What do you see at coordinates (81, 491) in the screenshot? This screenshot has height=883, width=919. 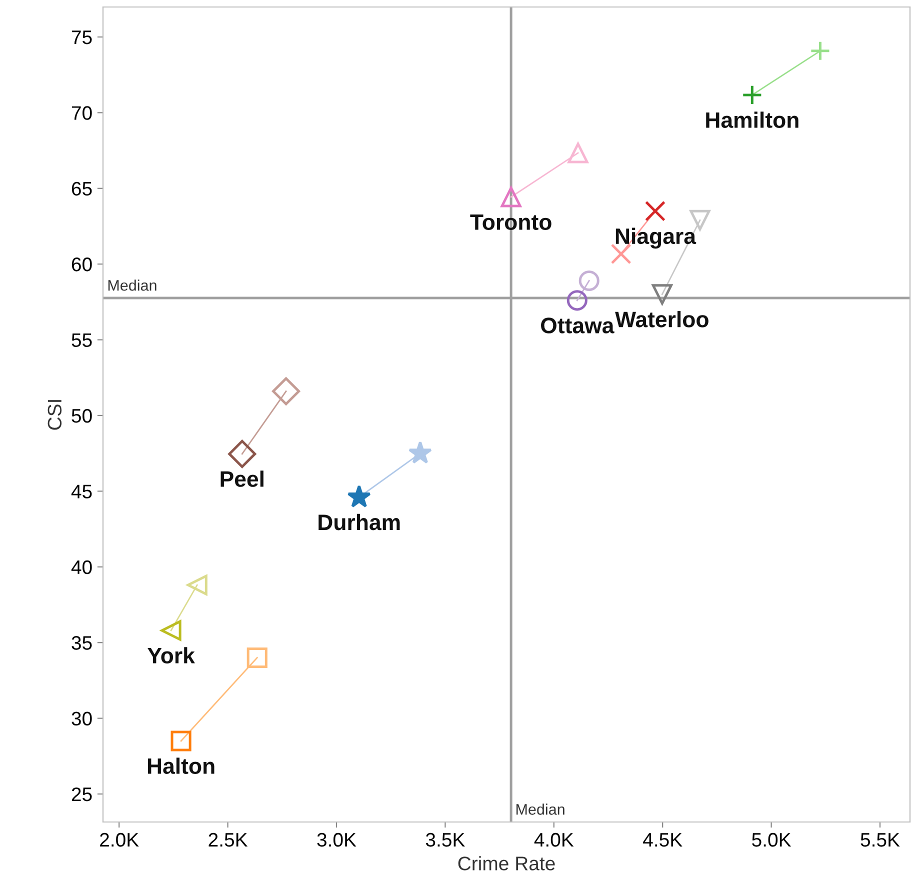 I see `y-tick-label: 45` at bounding box center [81, 491].